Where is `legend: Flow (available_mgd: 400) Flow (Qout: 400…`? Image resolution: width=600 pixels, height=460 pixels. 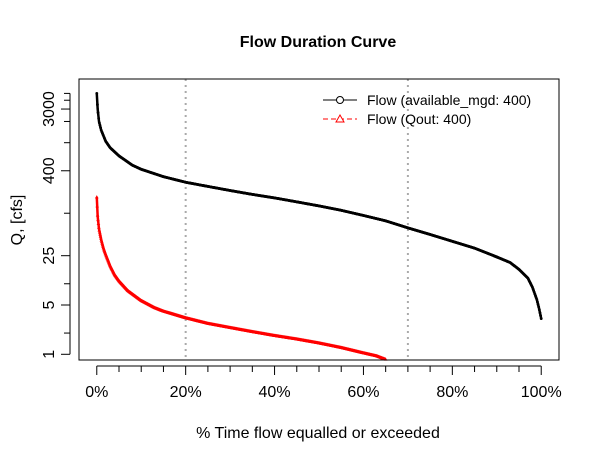
legend: Flow (available_mgd: 400) Flow (Qout: 400… is located at coordinates (427, 109).